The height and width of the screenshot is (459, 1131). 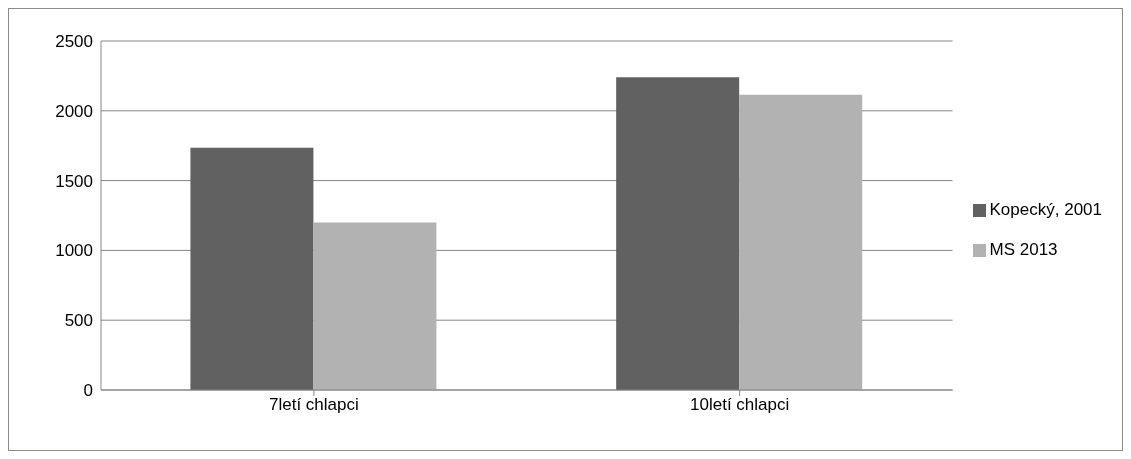 I want to click on y-tick-label: 0, so click(x=88, y=391).